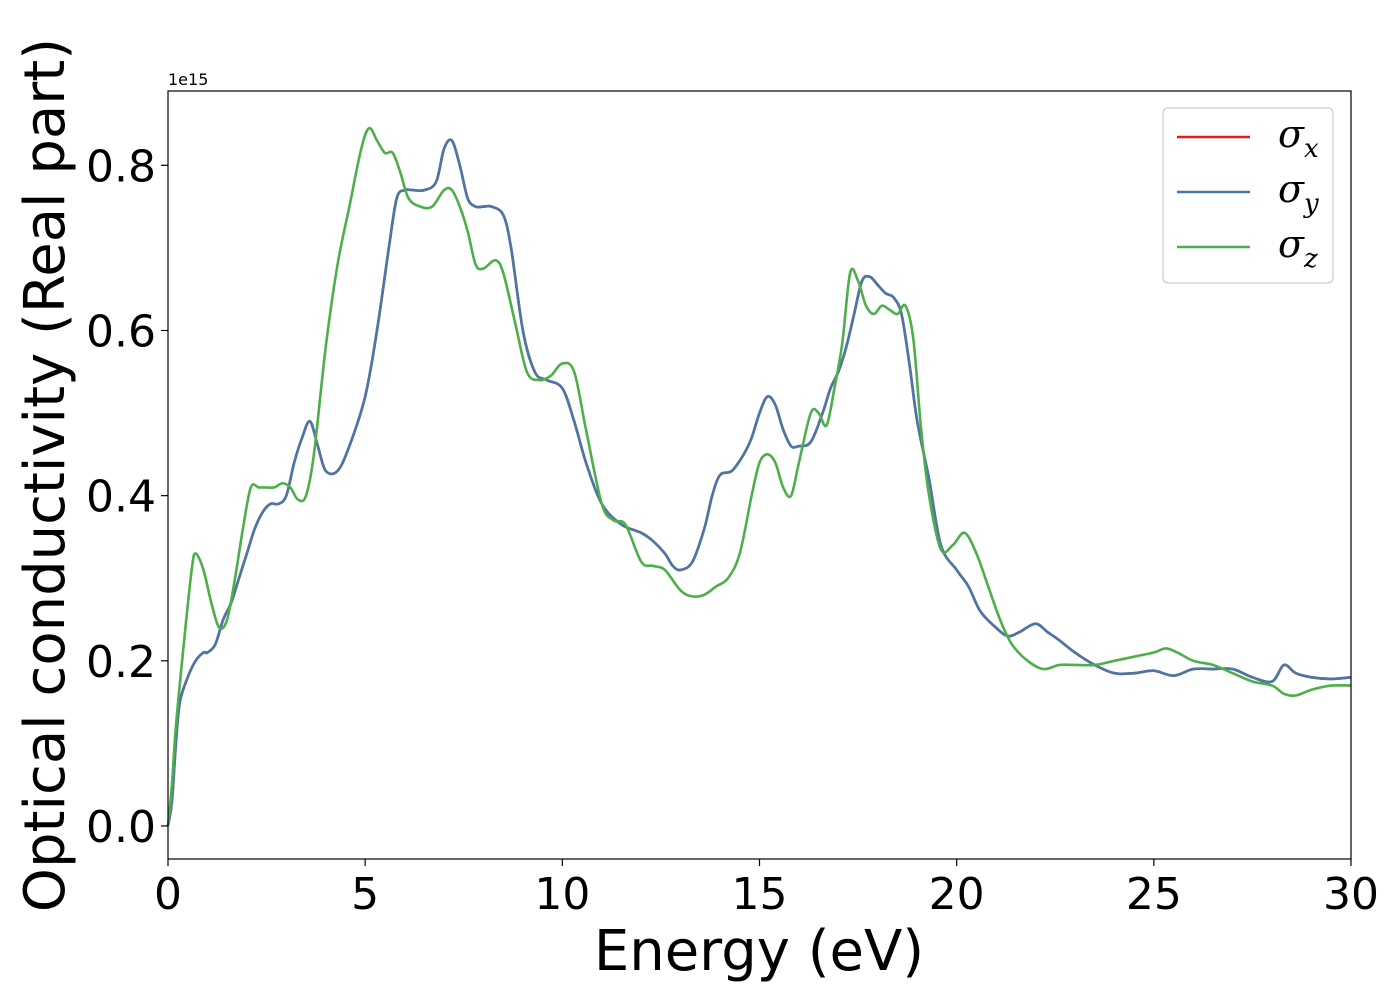 Image resolution: width=1400 pixels, height=1000 pixels. I want to click on y-tick-label: 0.2, so click(121, 662).